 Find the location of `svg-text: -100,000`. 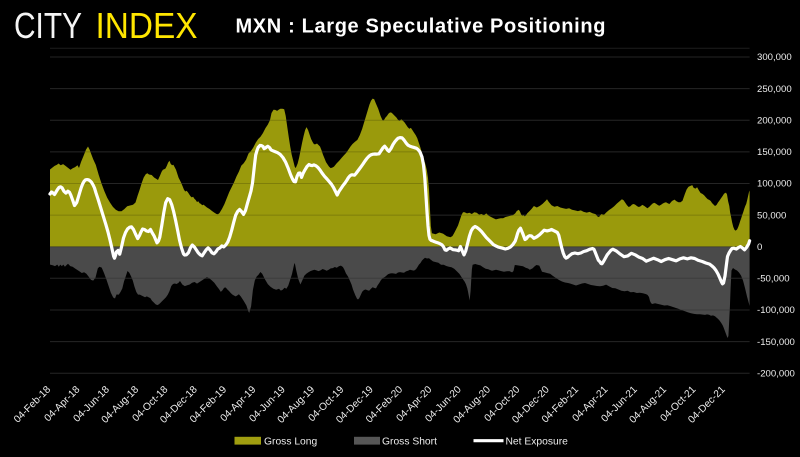

svg-text: -100,000 is located at coordinates (776, 310).